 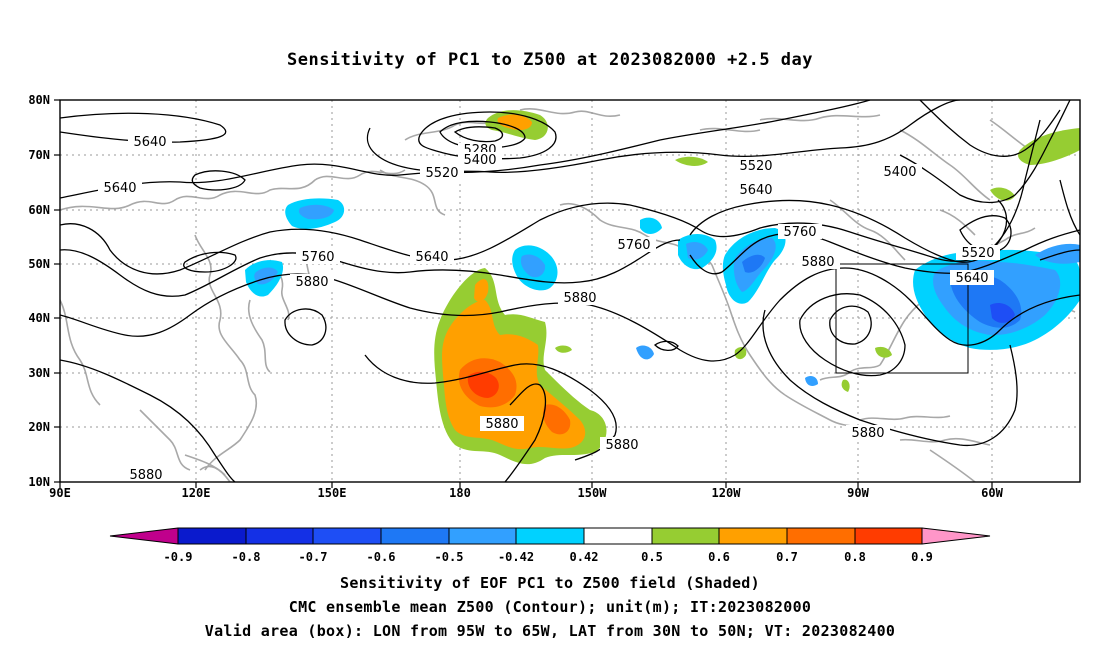 I want to click on lat-label: 60N, so click(x=39, y=210).